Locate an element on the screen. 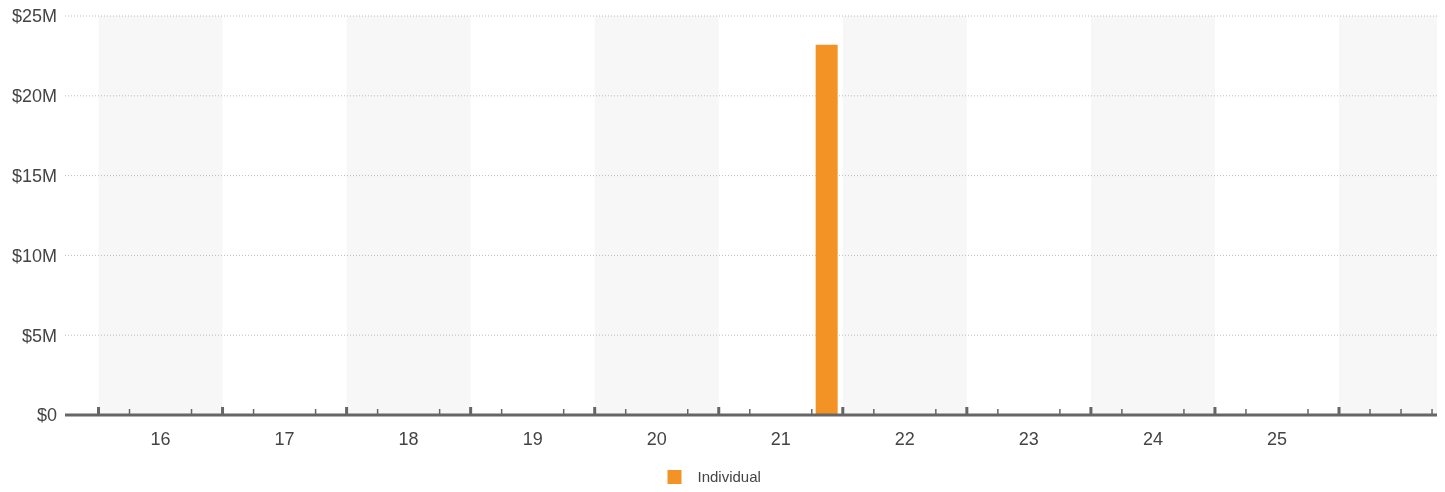 Image resolution: width=1445 pixels, height=492 pixels. y-tick-label: $15M is located at coordinates (34, 175).